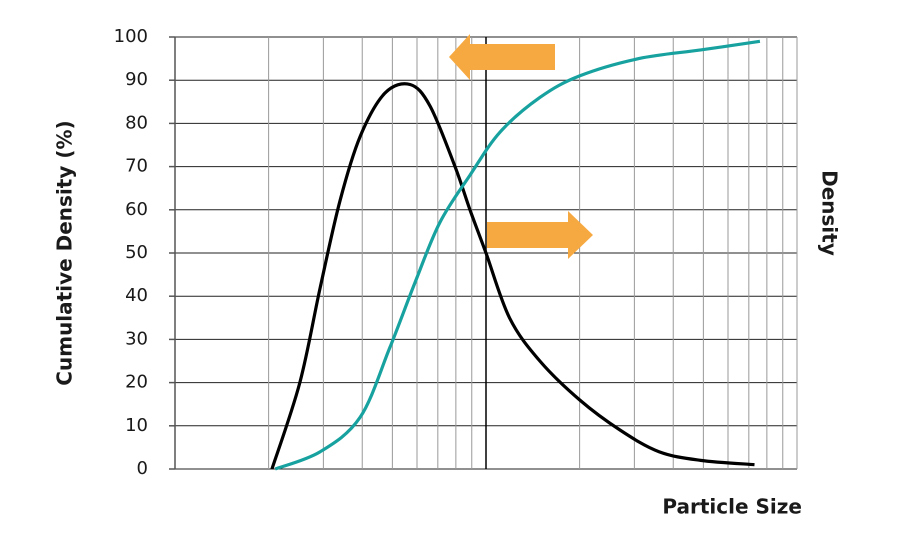 The height and width of the screenshot is (554, 900). What do you see at coordinates (540, 235) in the screenshot?
I see `arrow-right` at bounding box center [540, 235].